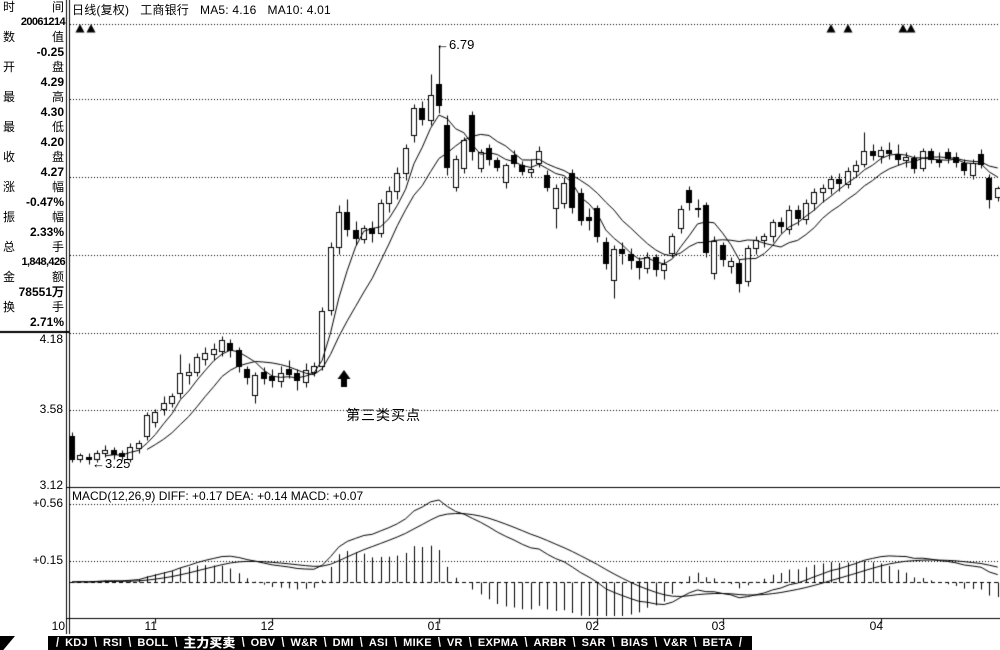 This screenshot has width=1000, height=650. Describe the element at coordinates (47, 503) in the screenshot. I see `macd-axis-label: +0.56` at that location.